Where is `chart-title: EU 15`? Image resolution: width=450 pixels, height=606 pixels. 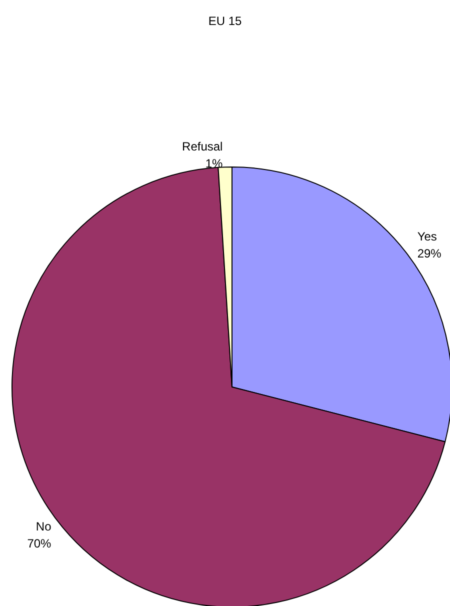
chart-title: EU 15 is located at coordinates (225, 21).